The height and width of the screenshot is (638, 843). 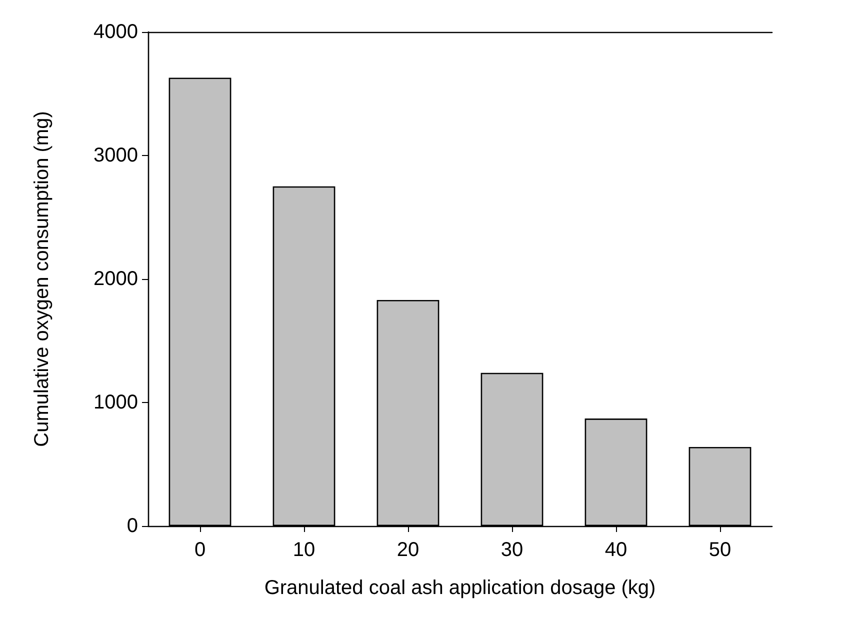 What do you see at coordinates (512, 550) in the screenshot?
I see `x-tick-label: 30` at bounding box center [512, 550].